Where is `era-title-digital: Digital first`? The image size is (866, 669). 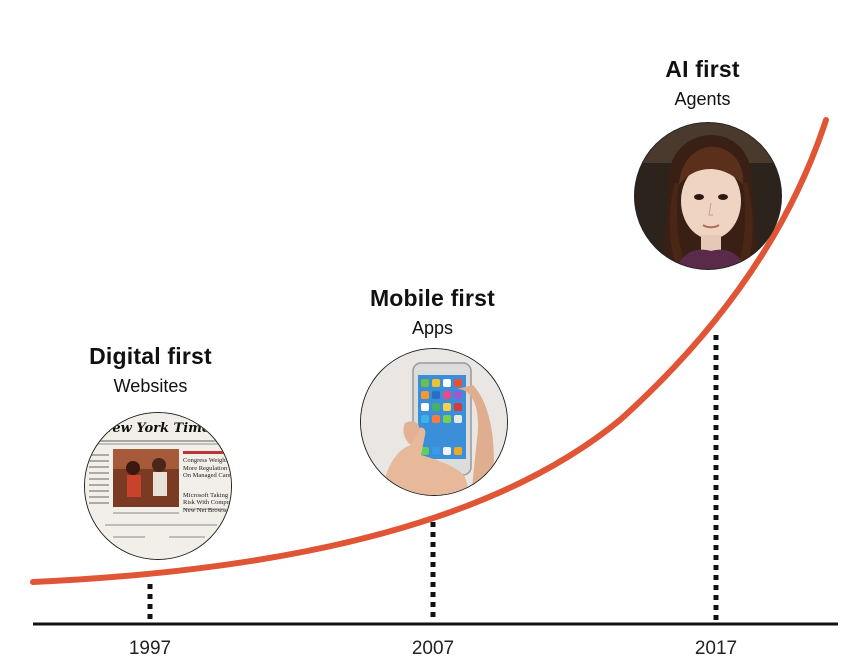 era-title-digital: Digital first is located at coordinates (150, 356).